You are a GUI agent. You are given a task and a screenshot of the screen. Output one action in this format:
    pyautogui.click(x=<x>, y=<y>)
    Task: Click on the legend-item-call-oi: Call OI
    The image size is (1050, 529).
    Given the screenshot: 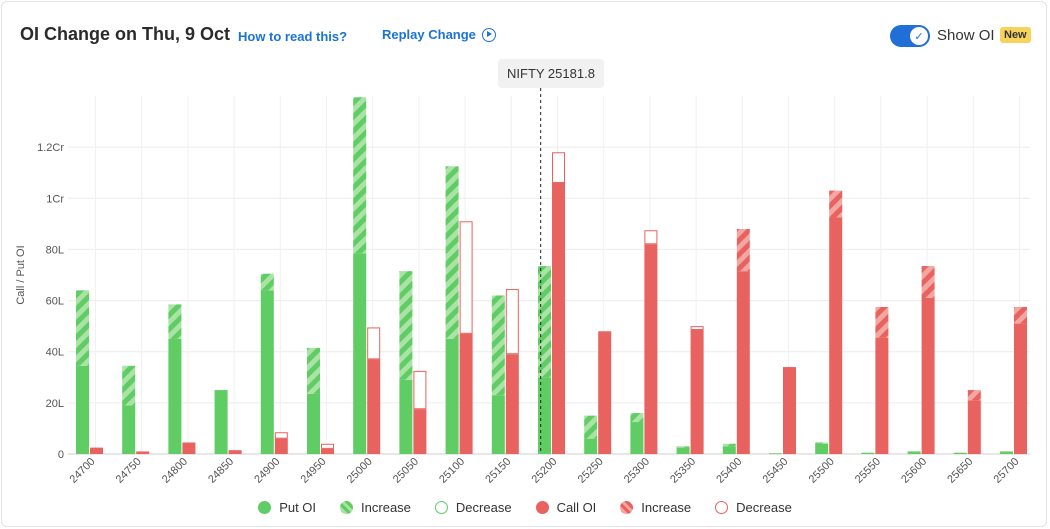 What is the action you would take?
    pyautogui.click(x=566, y=507)
    